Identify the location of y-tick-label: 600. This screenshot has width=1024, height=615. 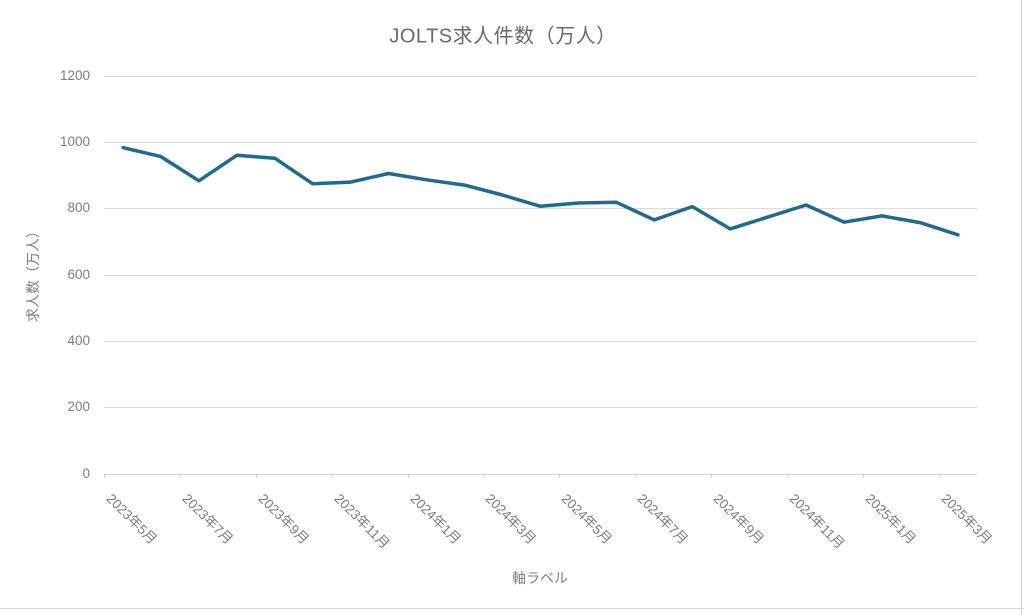
(78, 274).